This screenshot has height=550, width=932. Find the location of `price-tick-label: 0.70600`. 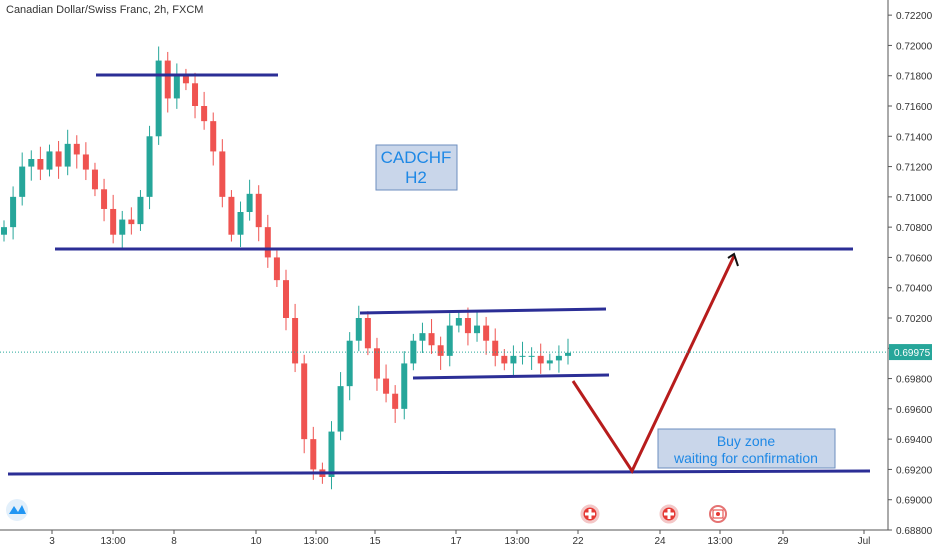

price-tick-label: 0.70600 is located at coordinates (914, 258).